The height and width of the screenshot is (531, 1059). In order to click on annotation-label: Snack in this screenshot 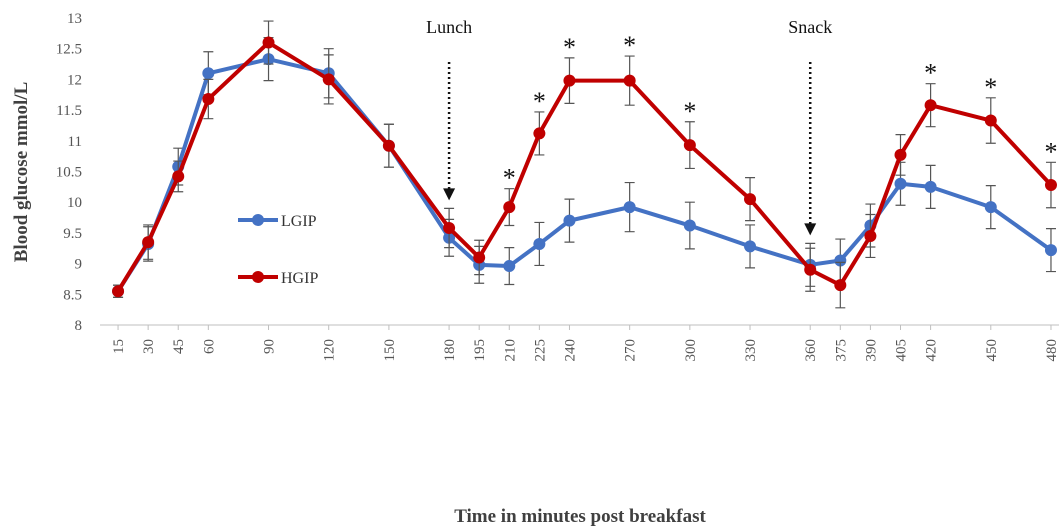, I will do `click(810, 27)`.